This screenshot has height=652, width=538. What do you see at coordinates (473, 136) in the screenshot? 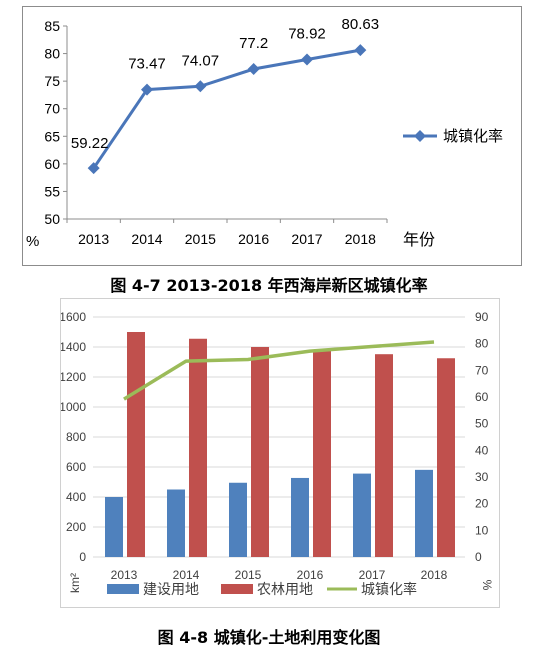
I see `legend-label: 城镇化率` at bounding box center [473, 136].